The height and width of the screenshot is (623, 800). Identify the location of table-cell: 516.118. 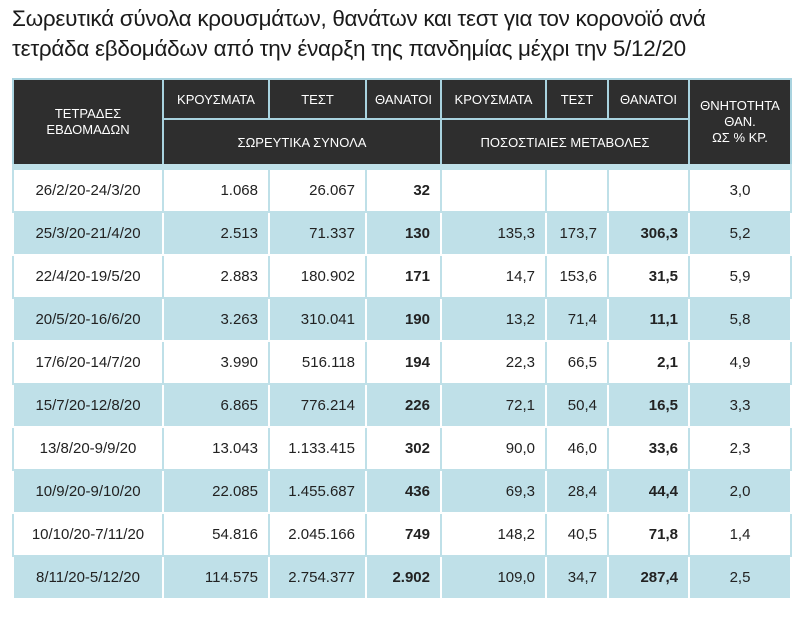
(317, 362).